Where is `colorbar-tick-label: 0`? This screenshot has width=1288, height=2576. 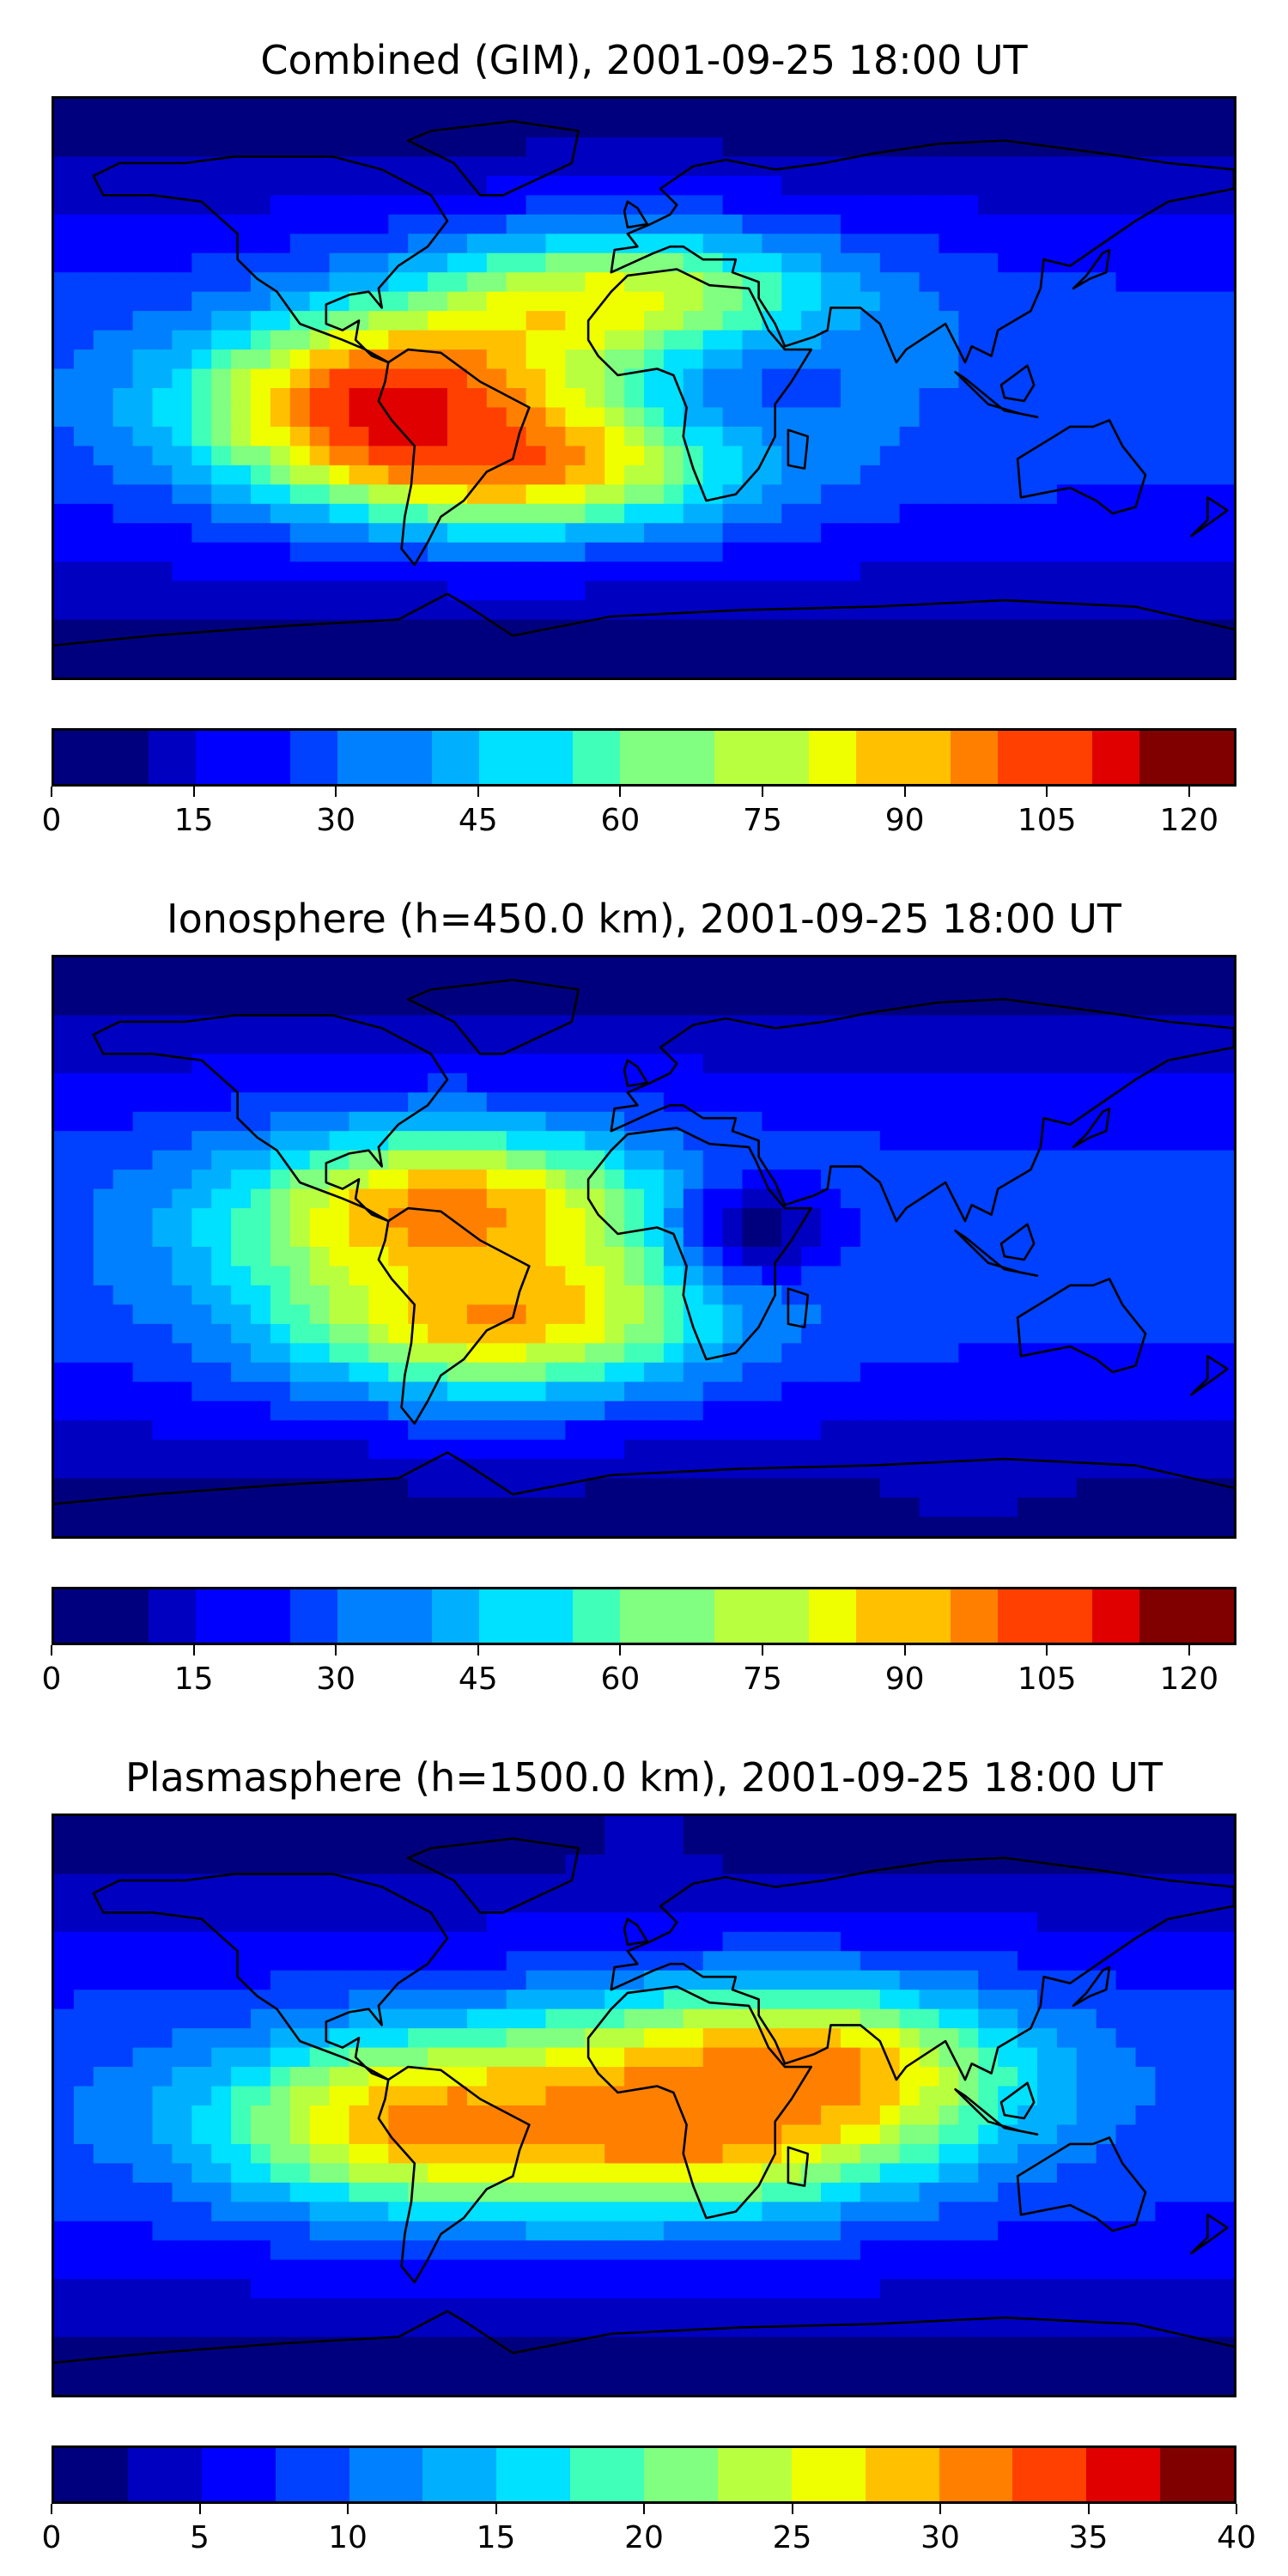
colorbar-tick-label: 0 is located at coordinates (52, 1679).